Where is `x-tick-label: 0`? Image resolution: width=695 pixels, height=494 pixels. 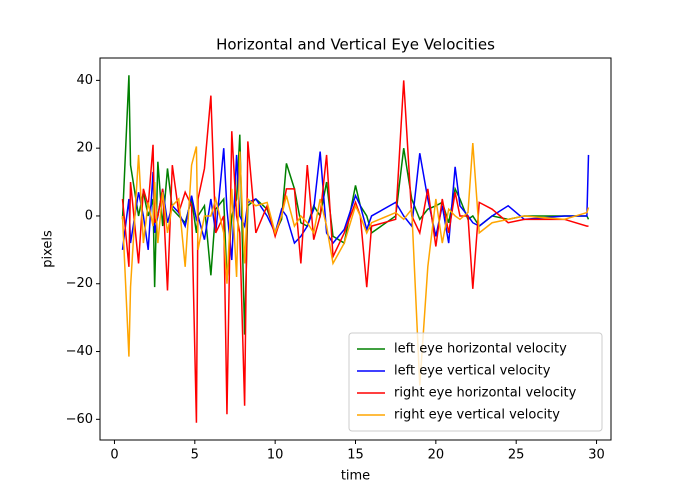 x-tick-label: 0 is located at coordinates (114, 455).